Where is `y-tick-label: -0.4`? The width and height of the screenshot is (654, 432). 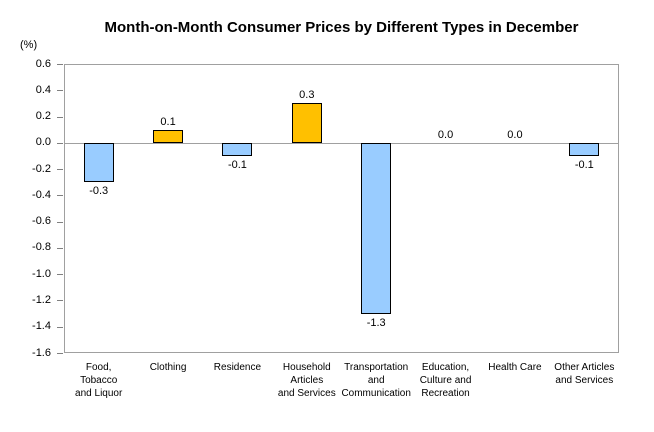
y-tick-label: -0.4 is located at coordinates (41, 194).